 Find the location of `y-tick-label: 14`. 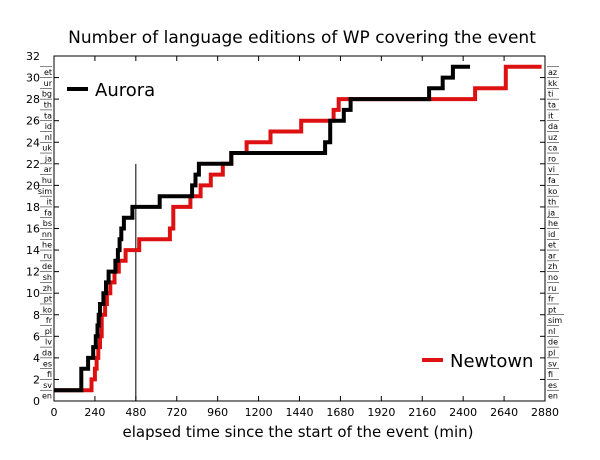

y-tick-label: 14 is located at coordinates (33, 250).